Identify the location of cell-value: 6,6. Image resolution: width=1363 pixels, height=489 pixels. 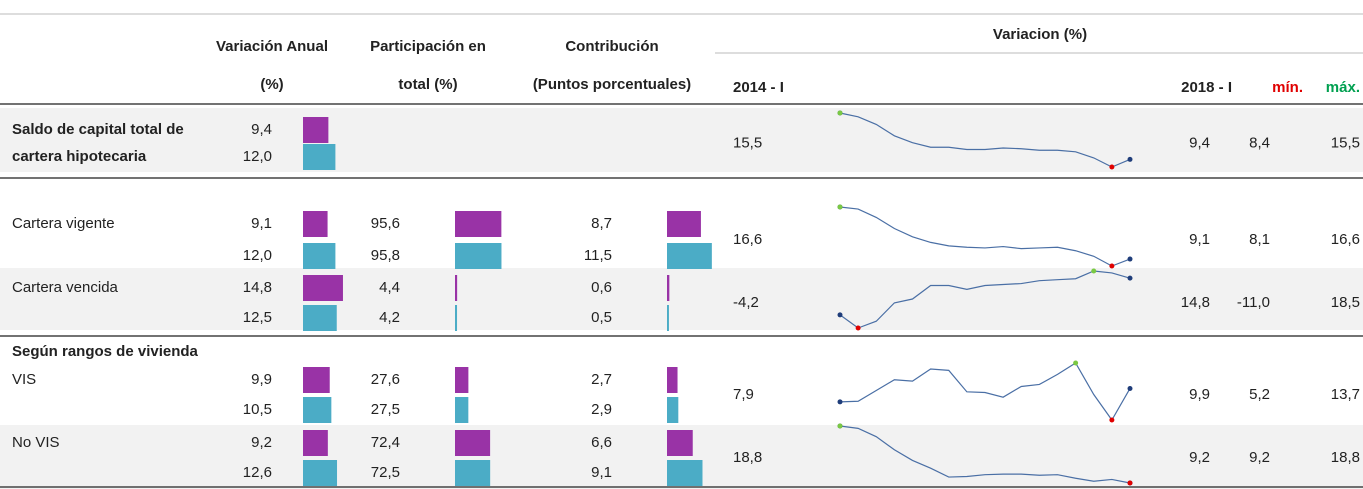
(601, 442).